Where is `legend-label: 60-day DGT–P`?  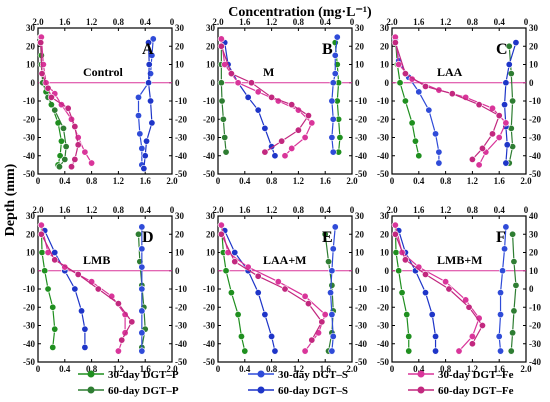
legend-label: 60-day DGT–P is located at coordinates (143, 391).